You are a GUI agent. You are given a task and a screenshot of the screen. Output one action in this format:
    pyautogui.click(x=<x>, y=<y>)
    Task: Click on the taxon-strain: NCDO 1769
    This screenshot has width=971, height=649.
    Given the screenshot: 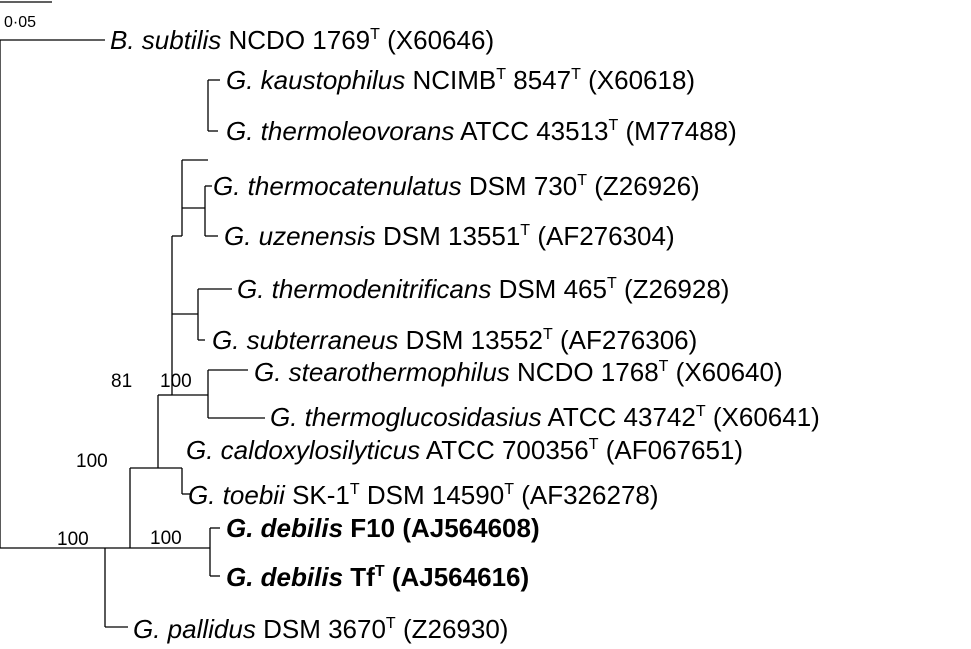 What is the action you would take?
    pyautogui.click(x=300, y=40)
    